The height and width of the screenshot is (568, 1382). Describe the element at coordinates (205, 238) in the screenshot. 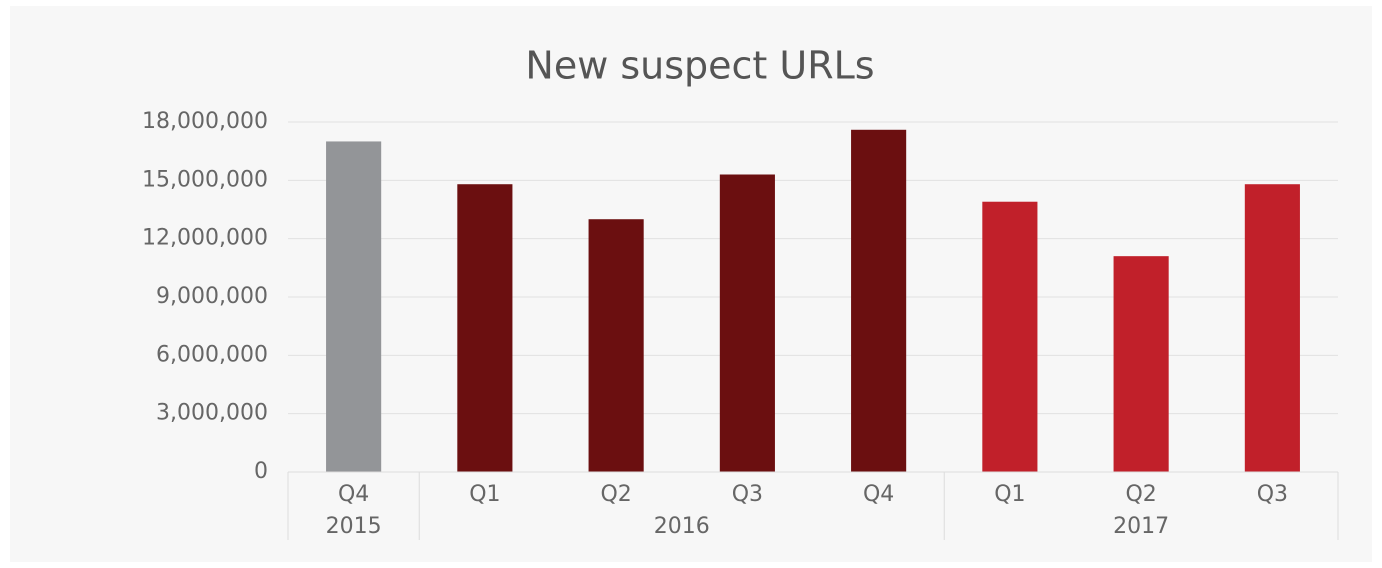

I see `y-tick-label: 12,000,000` at that location.